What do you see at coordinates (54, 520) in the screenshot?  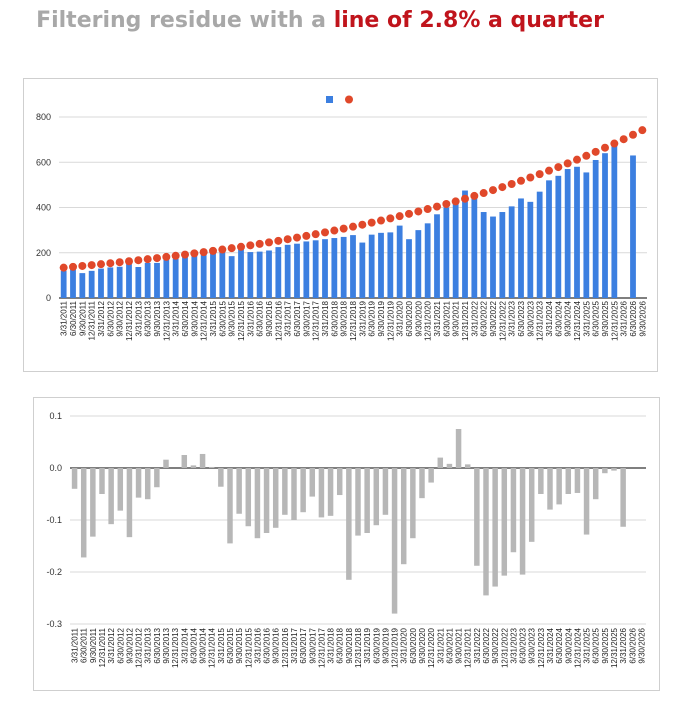 I see `y-tick-label: -0.1` at bounding box center [54, 520].